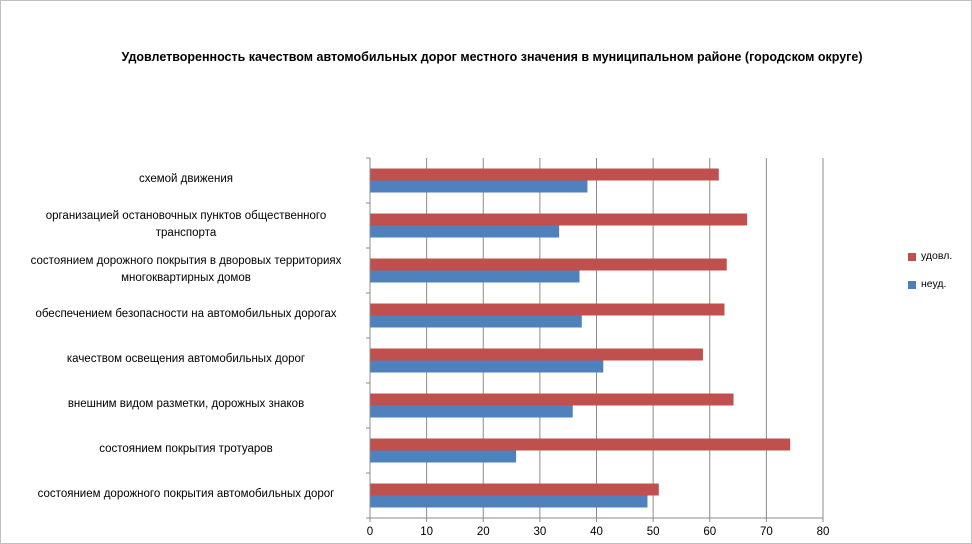 This screenshot has width=972, height=544. I want to click on x-tick-label-50: 50, so click(653, 532).